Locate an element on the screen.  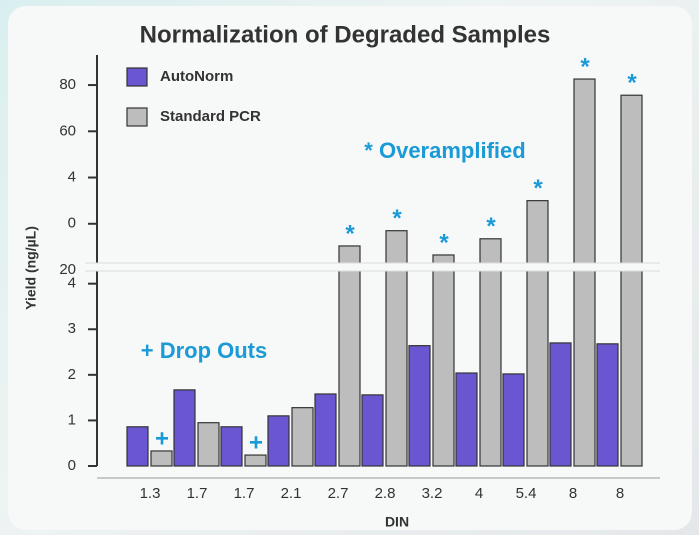
legend-label: Standard PCR is located at coordinates (210, 116).